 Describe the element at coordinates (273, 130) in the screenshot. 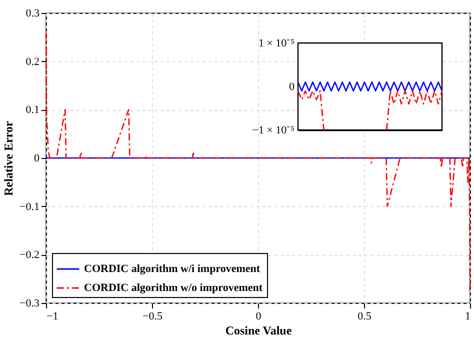

I see `y-tick-label: −1 × 10⁻⁵` at that location.